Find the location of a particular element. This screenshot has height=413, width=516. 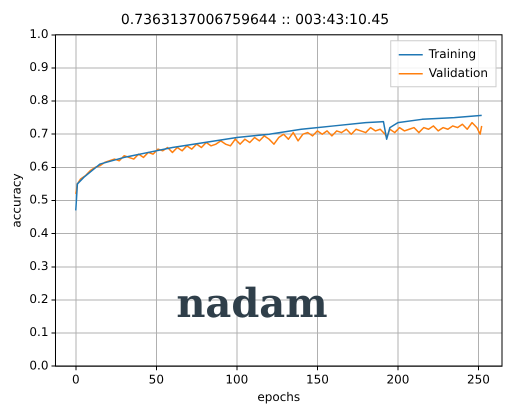

y-tick-label: 0.6 is located at coordinates (38, 166).